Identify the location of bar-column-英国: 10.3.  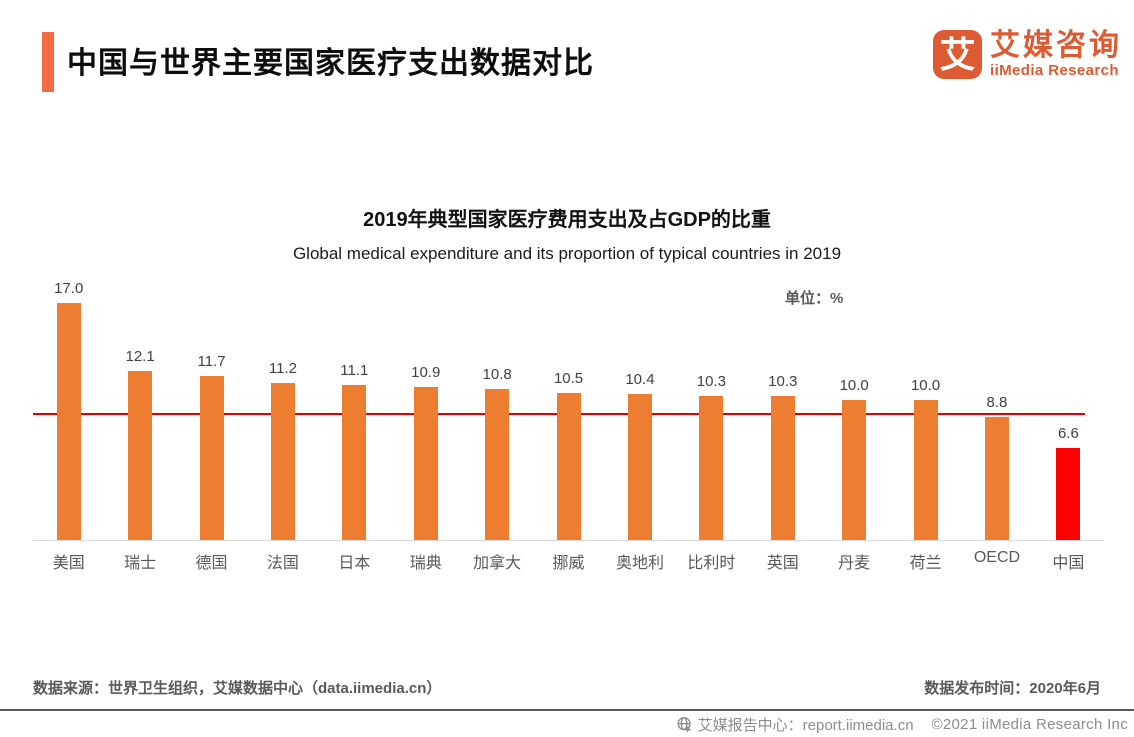
(782, 410).